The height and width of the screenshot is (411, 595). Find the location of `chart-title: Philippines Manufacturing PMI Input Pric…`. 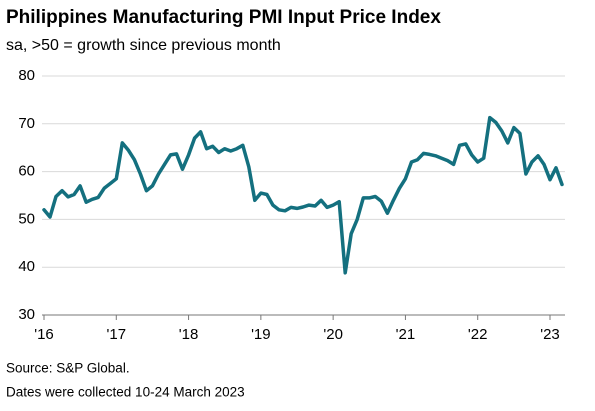

chart-title: Philippines Manufacturing PMI Input Pric… is located at coordinates (223, 17).